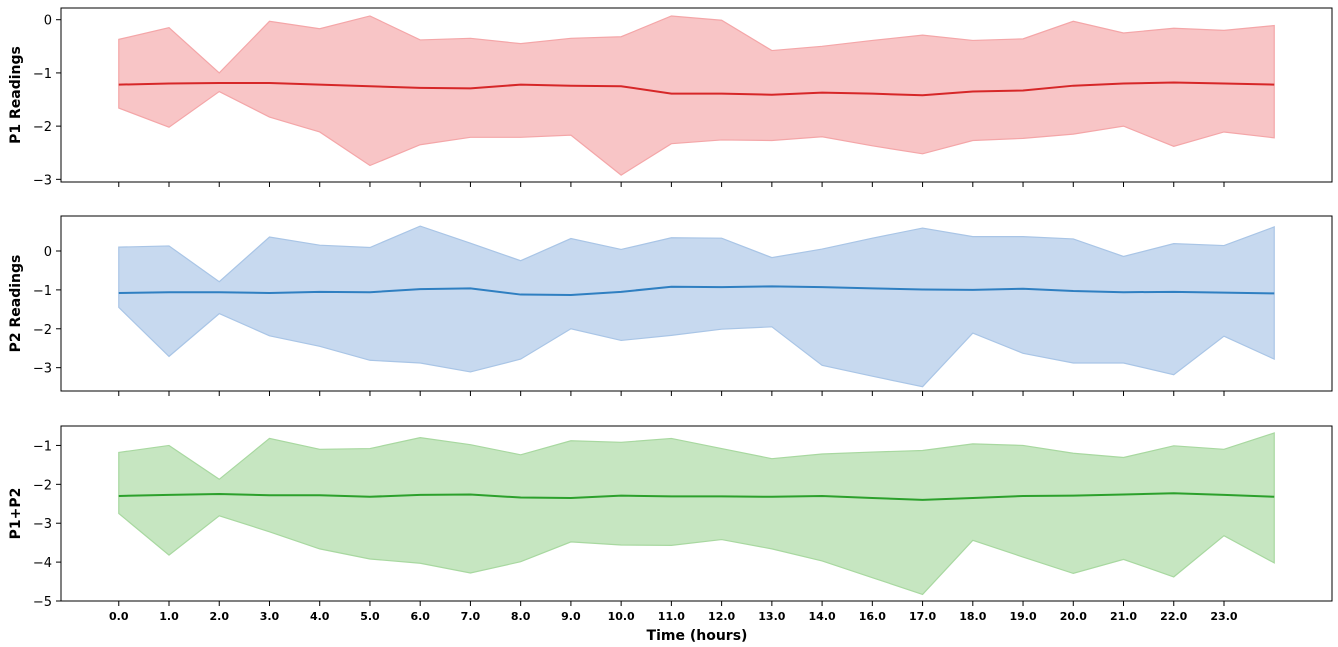 The width and height of the screenshot is (1338, 647). I want to click on x-tick-label: 12.0, so click(721, 616).